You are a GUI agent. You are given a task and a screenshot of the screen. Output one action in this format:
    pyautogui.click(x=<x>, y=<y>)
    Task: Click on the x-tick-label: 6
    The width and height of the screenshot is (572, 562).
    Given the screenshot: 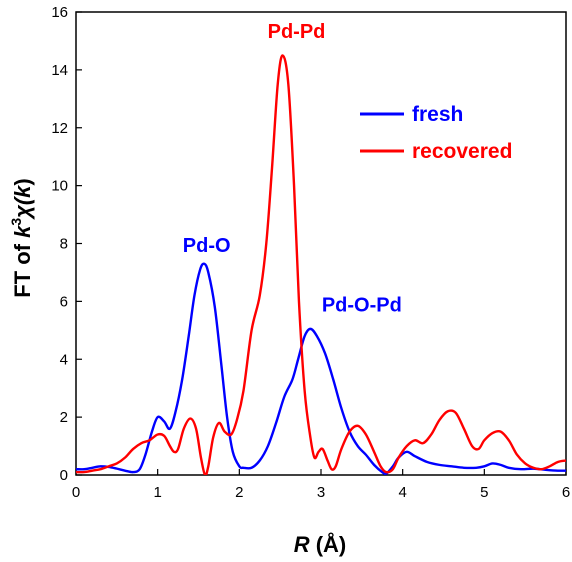 What is the action you would take?
    pyautogui.click(x=566, y=492)
    